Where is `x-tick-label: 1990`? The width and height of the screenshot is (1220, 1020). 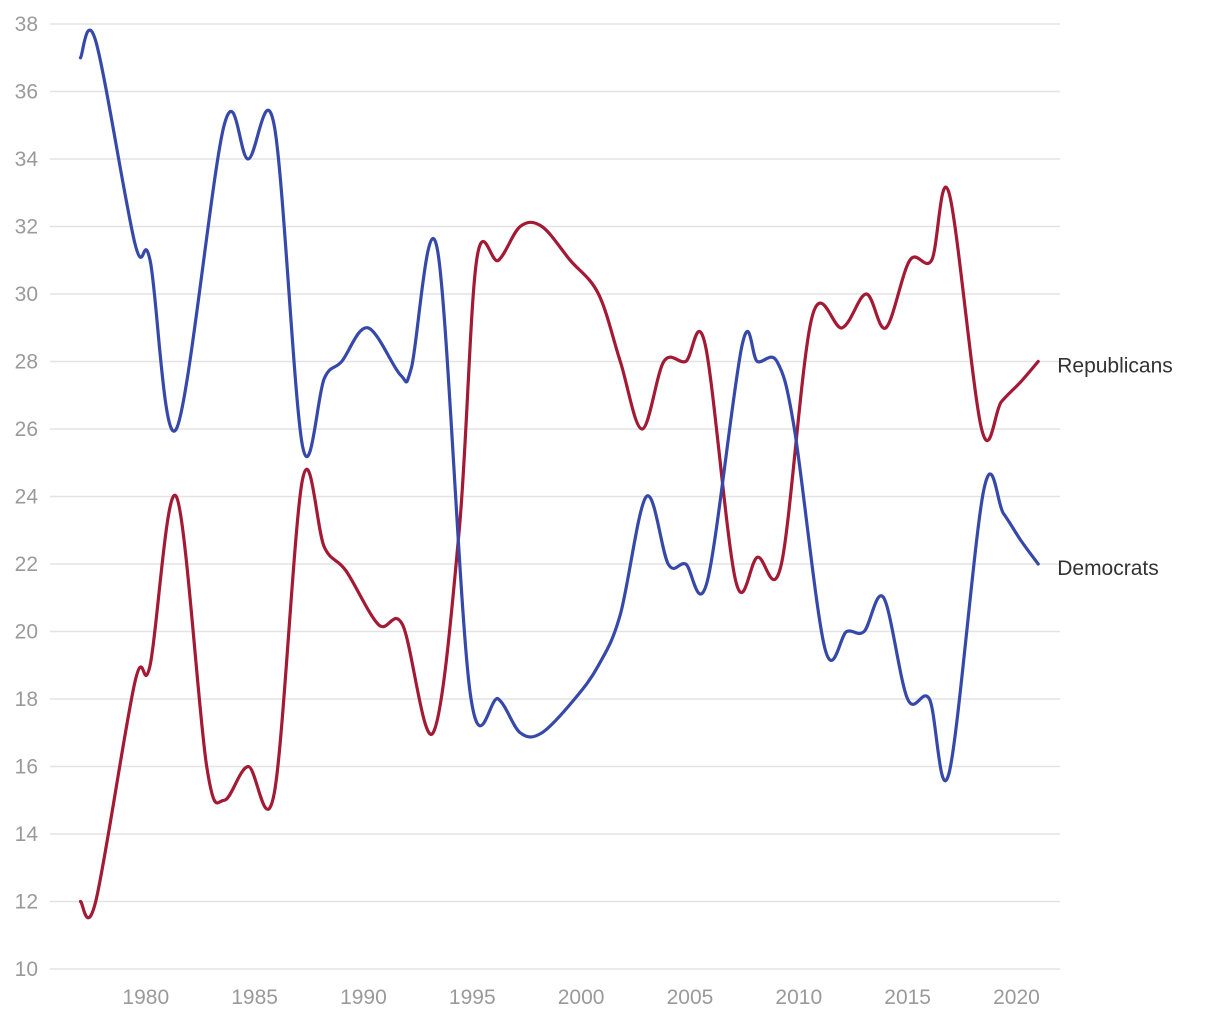 x-tick-label: 1990 is located at coordinates (363, 997).